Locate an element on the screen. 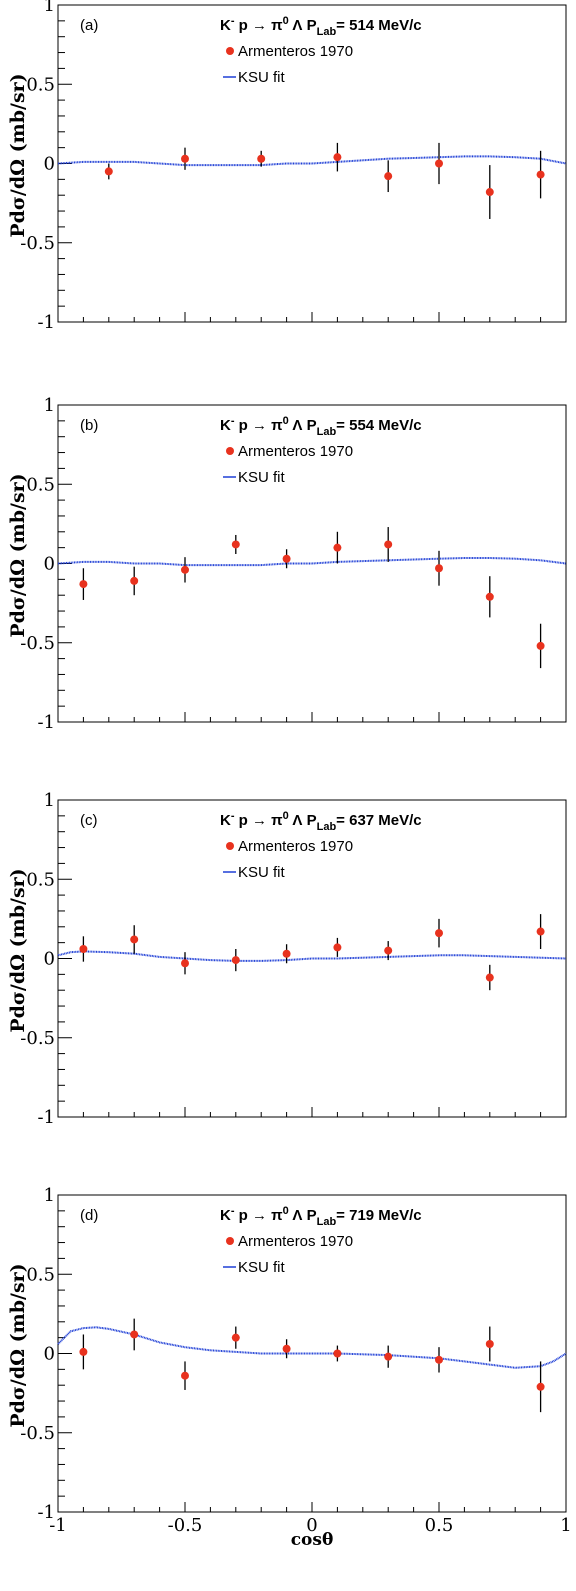 The image size is (576, 1591). panel-label: (b) is located at coordinates (89, 425).